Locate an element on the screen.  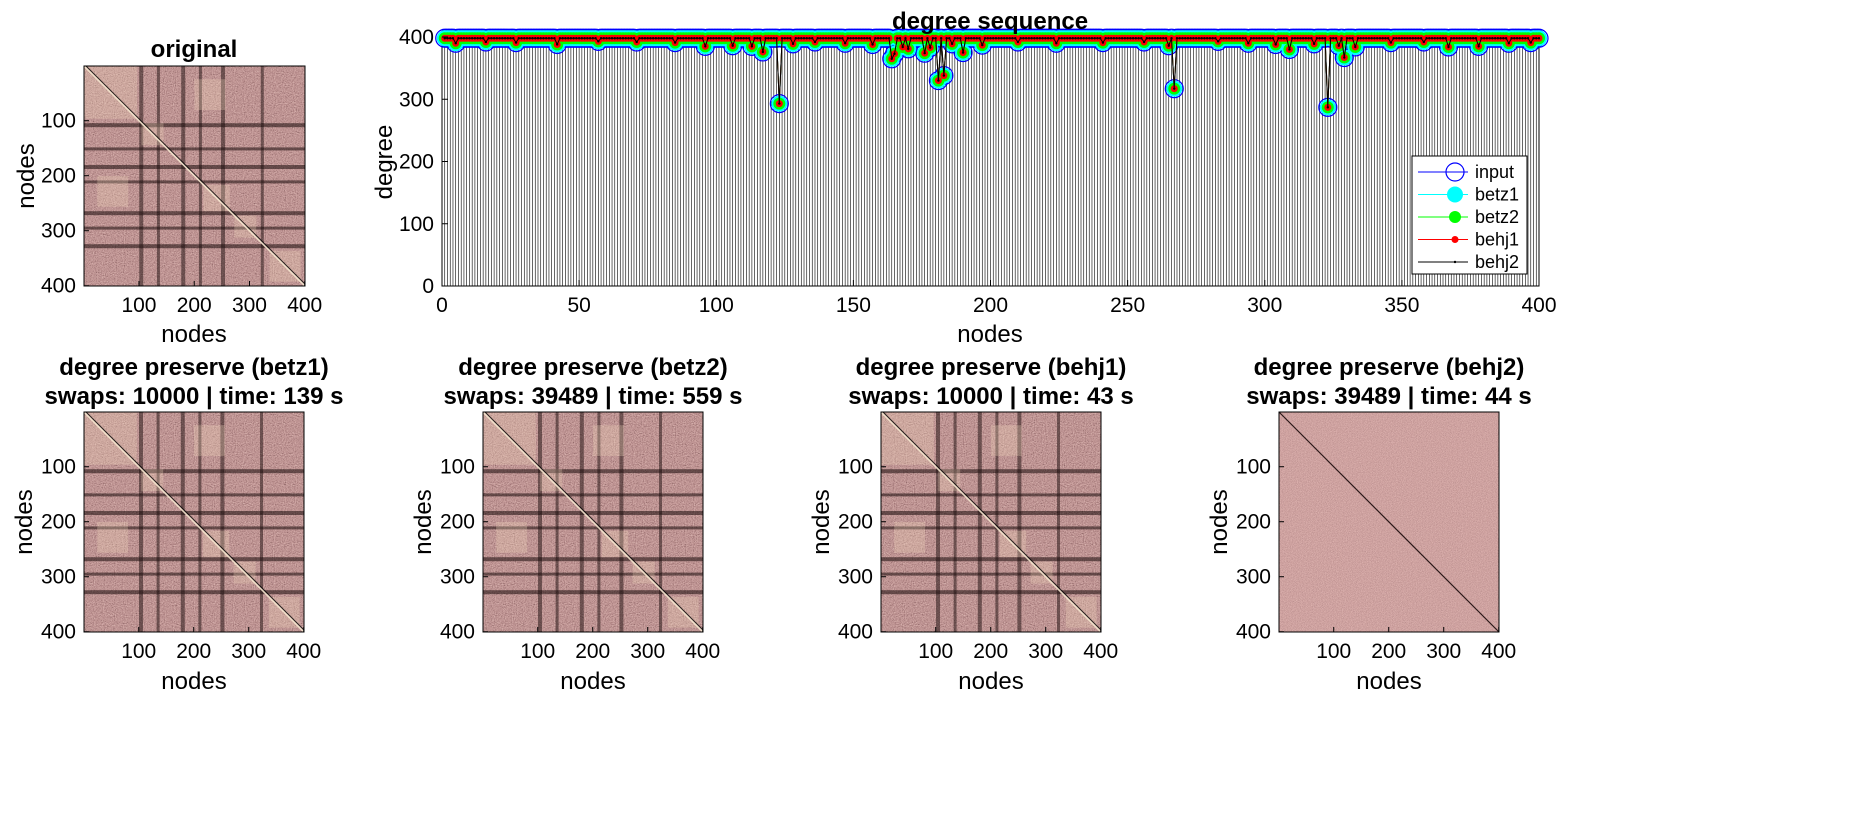
panel-title: degree preserve (behj2) is located at coordinates (1389, 367).